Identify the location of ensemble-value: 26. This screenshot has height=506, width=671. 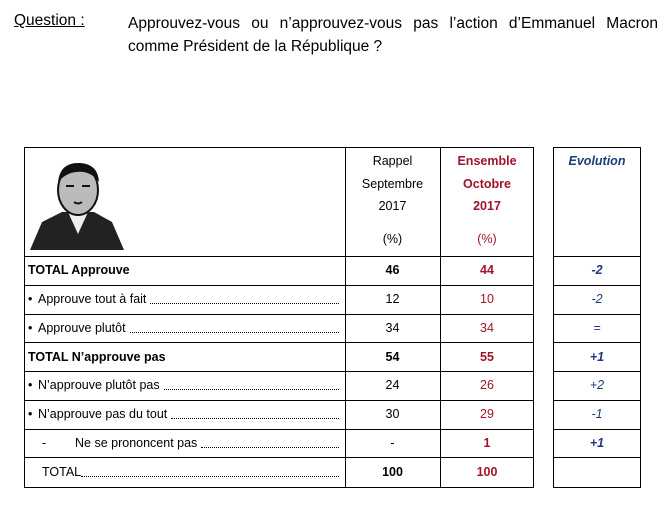
(487, 385).